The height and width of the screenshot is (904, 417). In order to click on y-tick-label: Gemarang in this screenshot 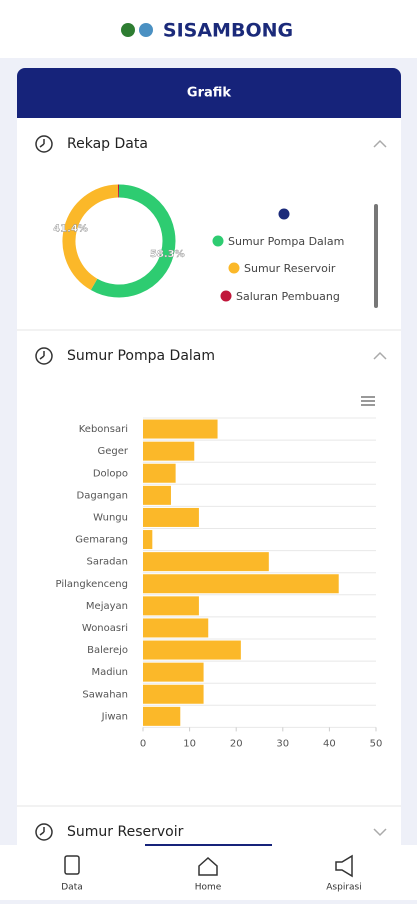, I will do `click(101, 540)`.